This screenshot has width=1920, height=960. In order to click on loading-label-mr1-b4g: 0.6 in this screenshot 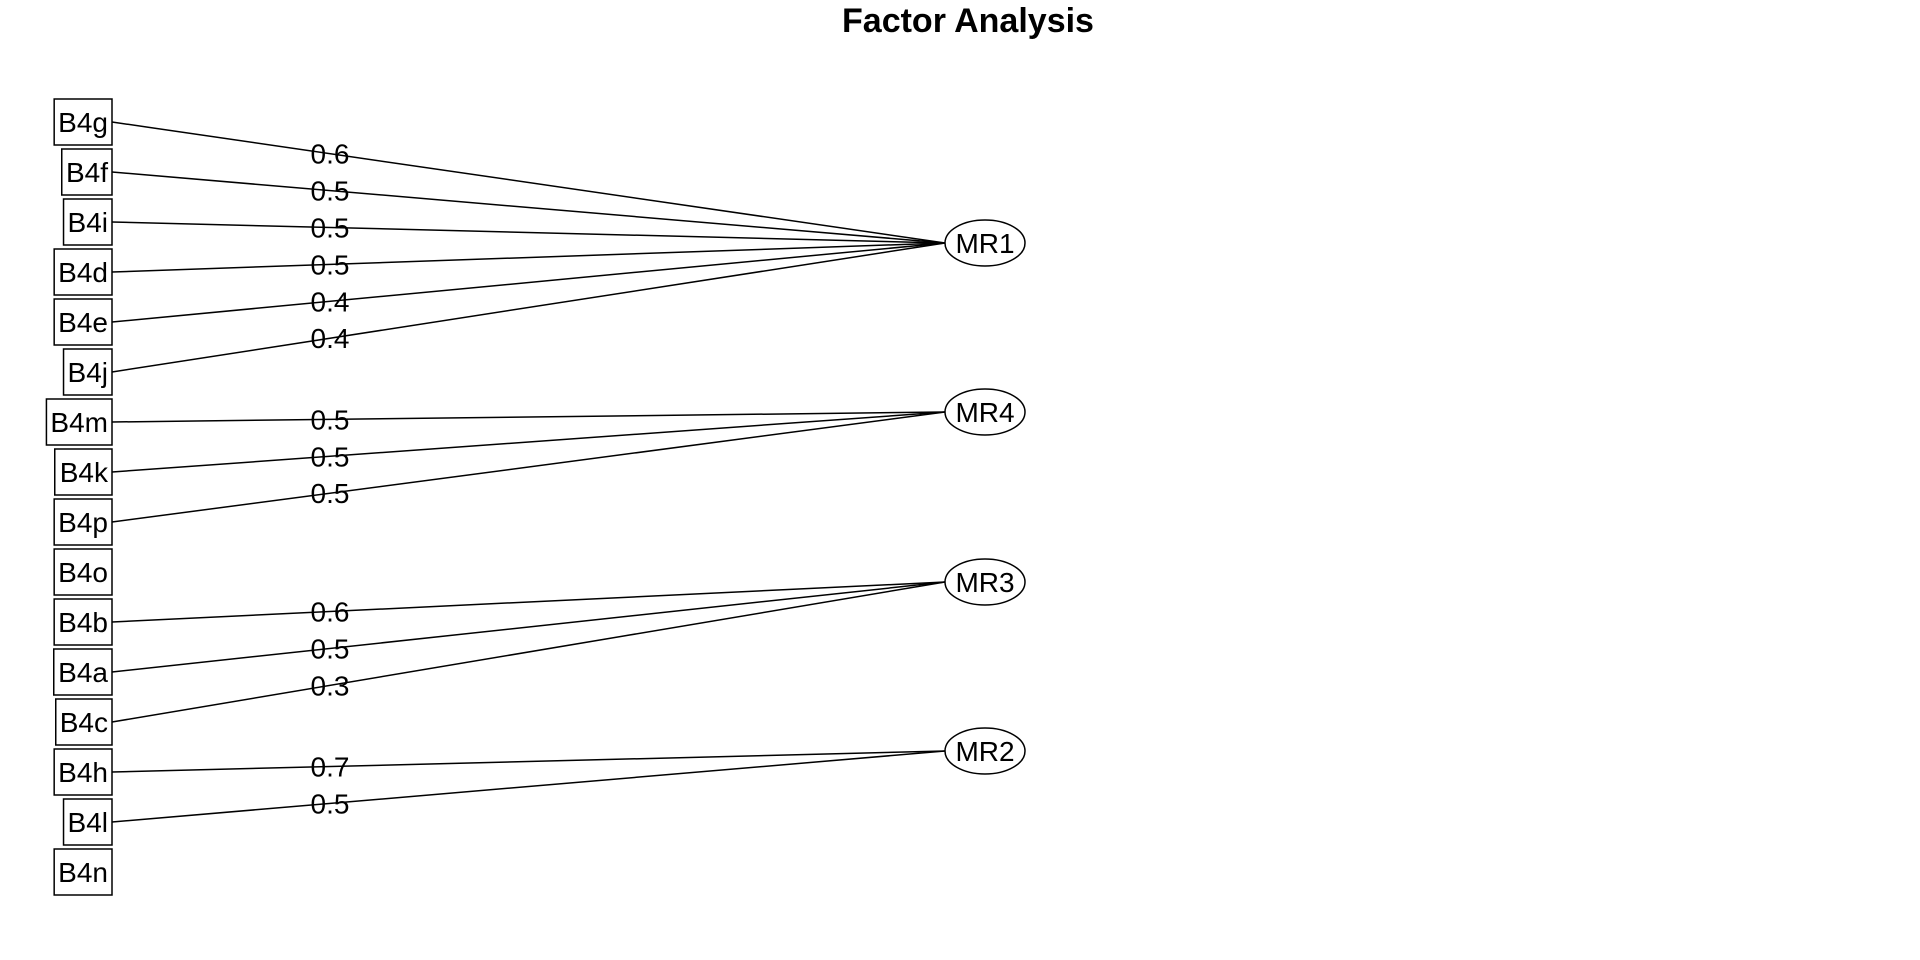, I will do `click(330, 154)`.